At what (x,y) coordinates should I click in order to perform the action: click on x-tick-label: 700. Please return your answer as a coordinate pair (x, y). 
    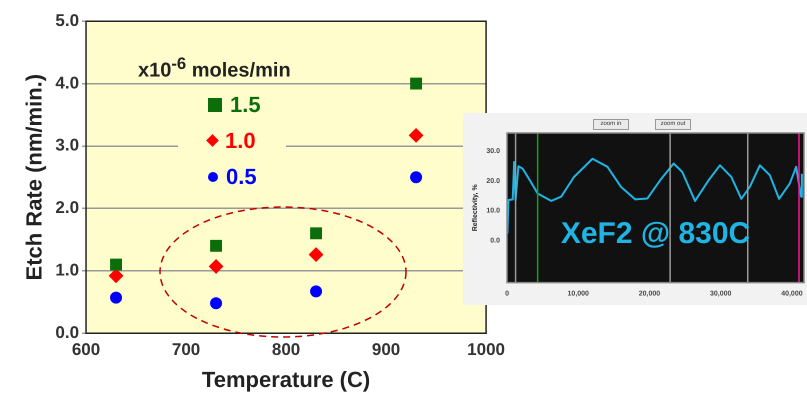
    Looking at the image, I should click on (186, 350).